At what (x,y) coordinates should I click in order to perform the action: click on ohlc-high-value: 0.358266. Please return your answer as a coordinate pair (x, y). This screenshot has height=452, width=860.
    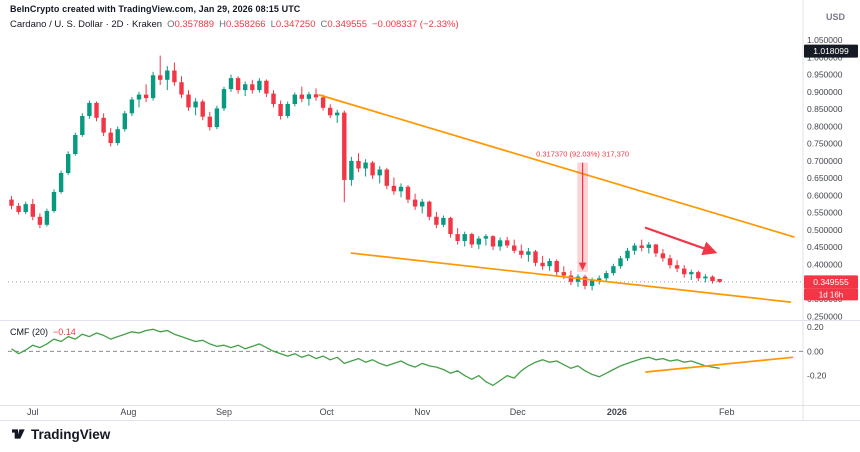
    Looking at the image, I should click on (245, 24).